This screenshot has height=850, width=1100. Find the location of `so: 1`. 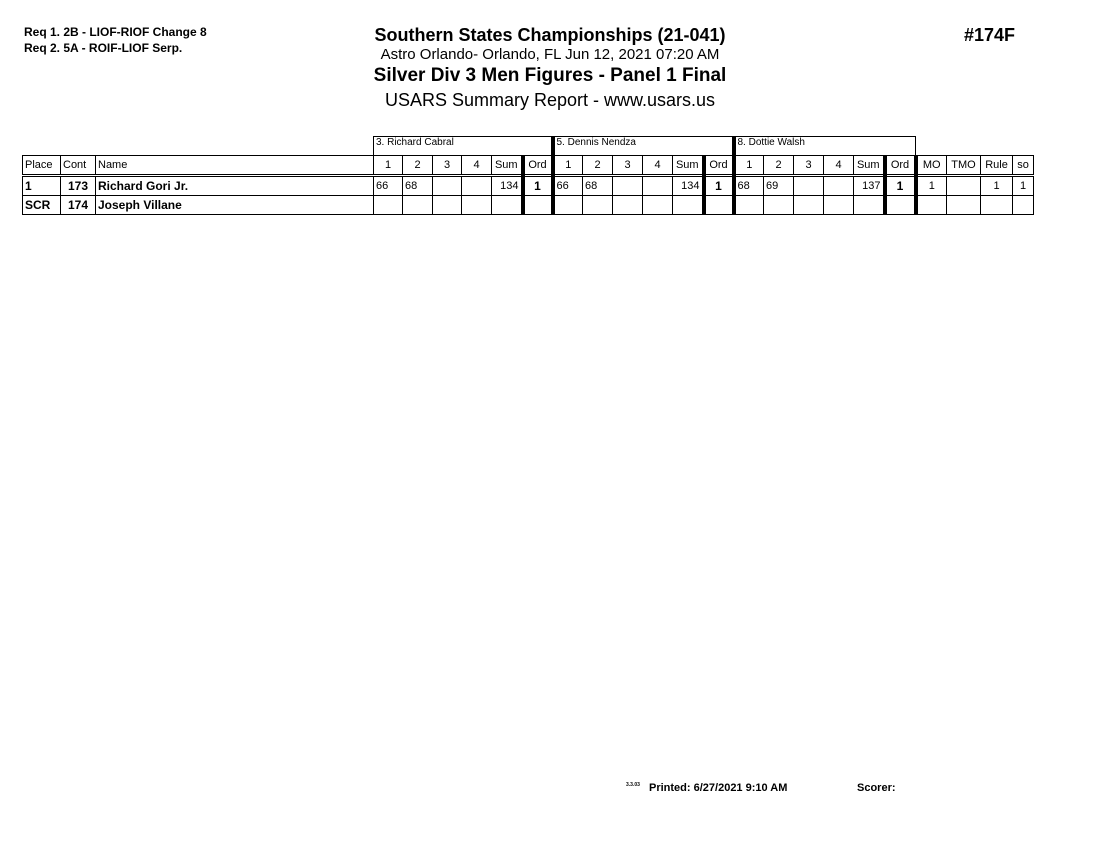

so: 1 is located at coordinates (1023, 185).